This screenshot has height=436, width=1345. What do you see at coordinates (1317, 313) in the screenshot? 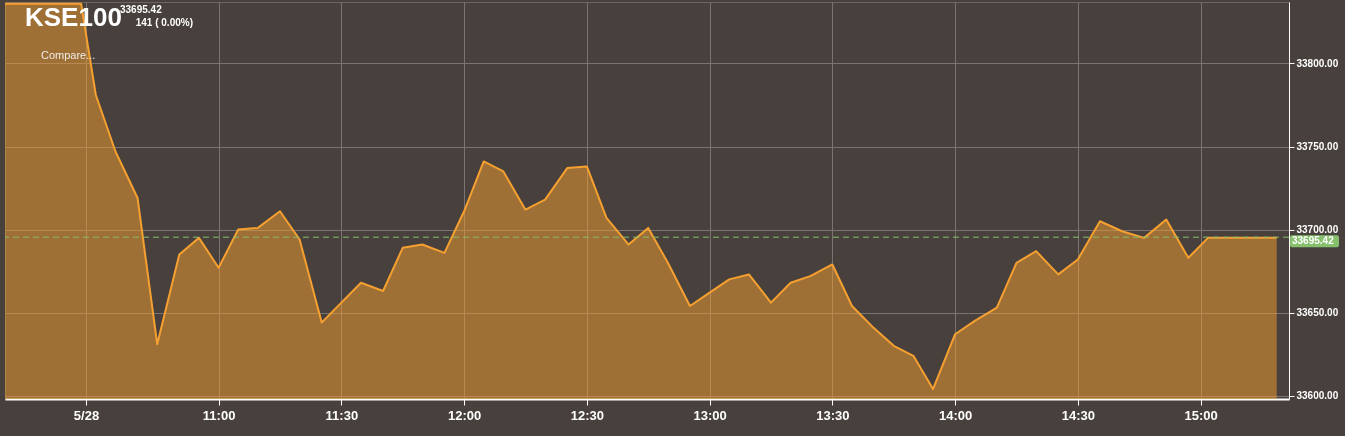
I see `y-tick-label: 33650.00` at bounding box center [1317, 313].